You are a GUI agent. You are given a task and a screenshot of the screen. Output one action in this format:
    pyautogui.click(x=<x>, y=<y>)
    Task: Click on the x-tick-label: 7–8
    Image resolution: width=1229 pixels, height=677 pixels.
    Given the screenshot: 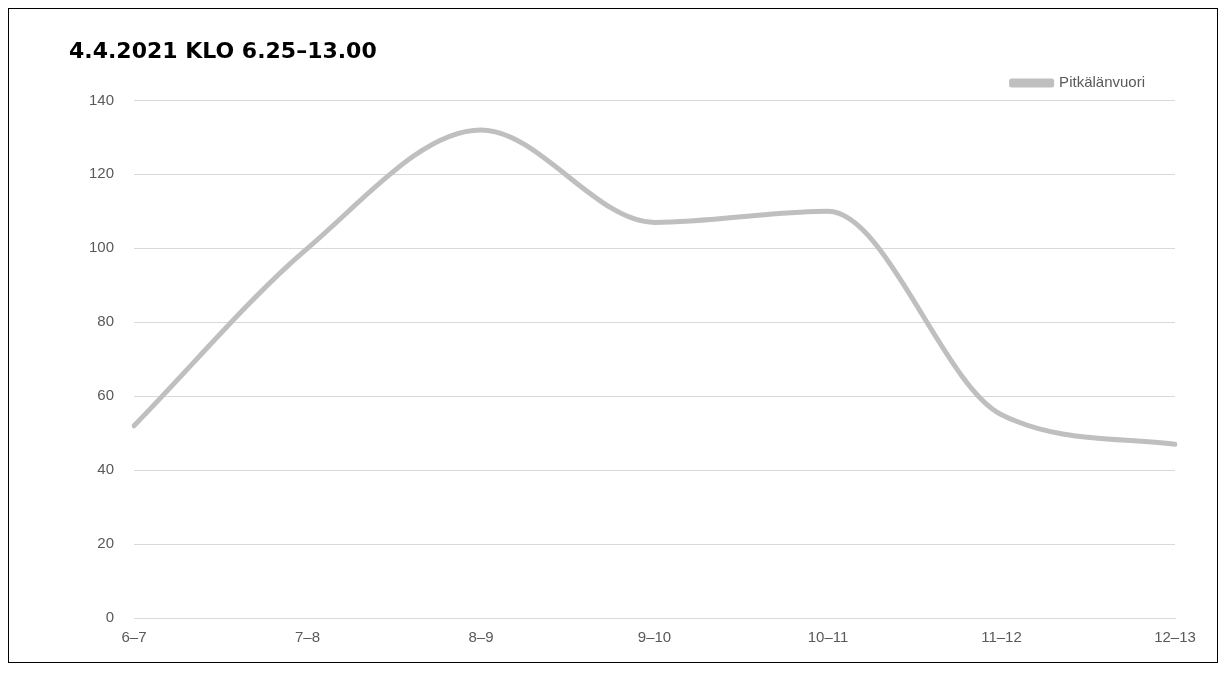 What is the action you would take?
    pyautogui.click(x=308, y=637)
    